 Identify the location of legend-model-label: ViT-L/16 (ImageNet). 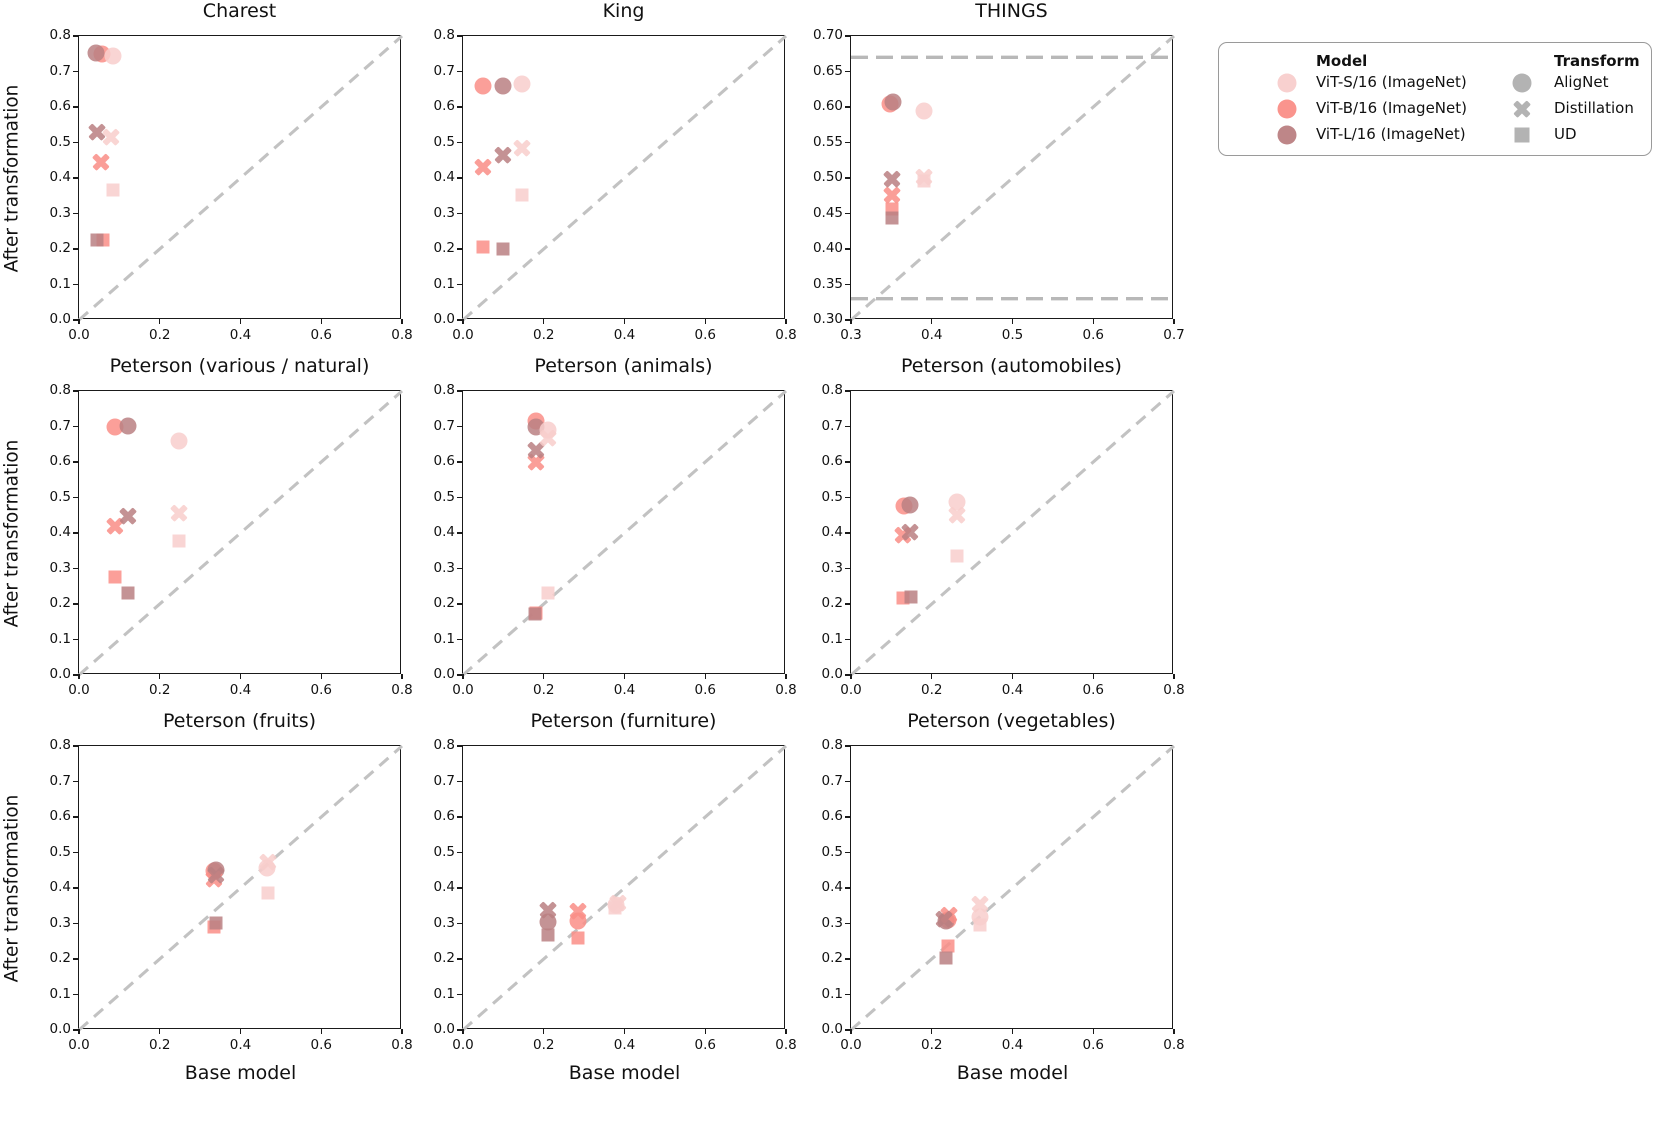
(1391, 134).